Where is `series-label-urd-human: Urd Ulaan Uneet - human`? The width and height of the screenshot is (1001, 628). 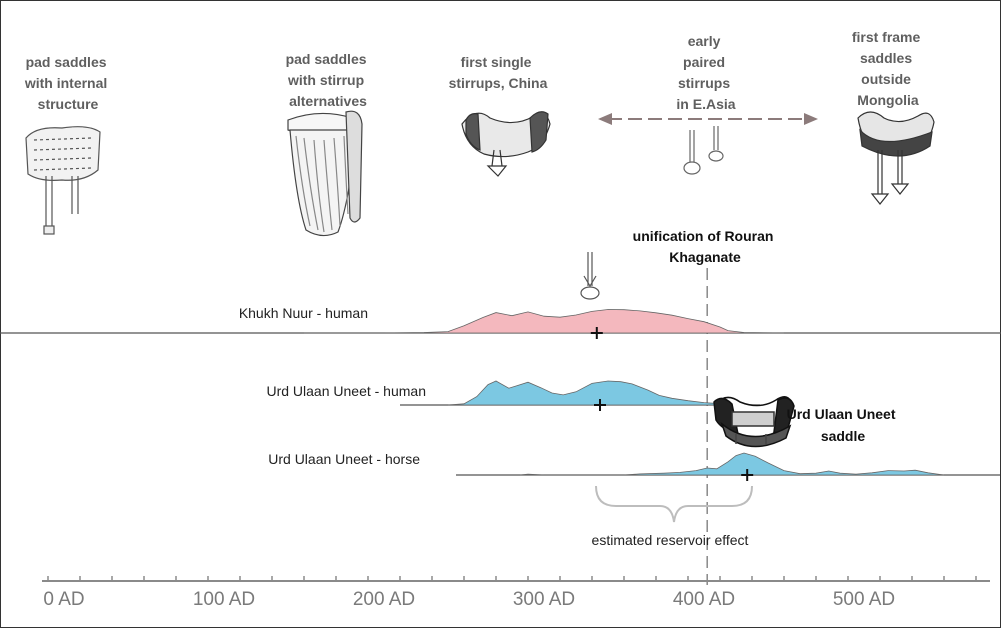 series-label-urd-human: Urd Ulaan Uneet - human is located at coordinates (346, 391).